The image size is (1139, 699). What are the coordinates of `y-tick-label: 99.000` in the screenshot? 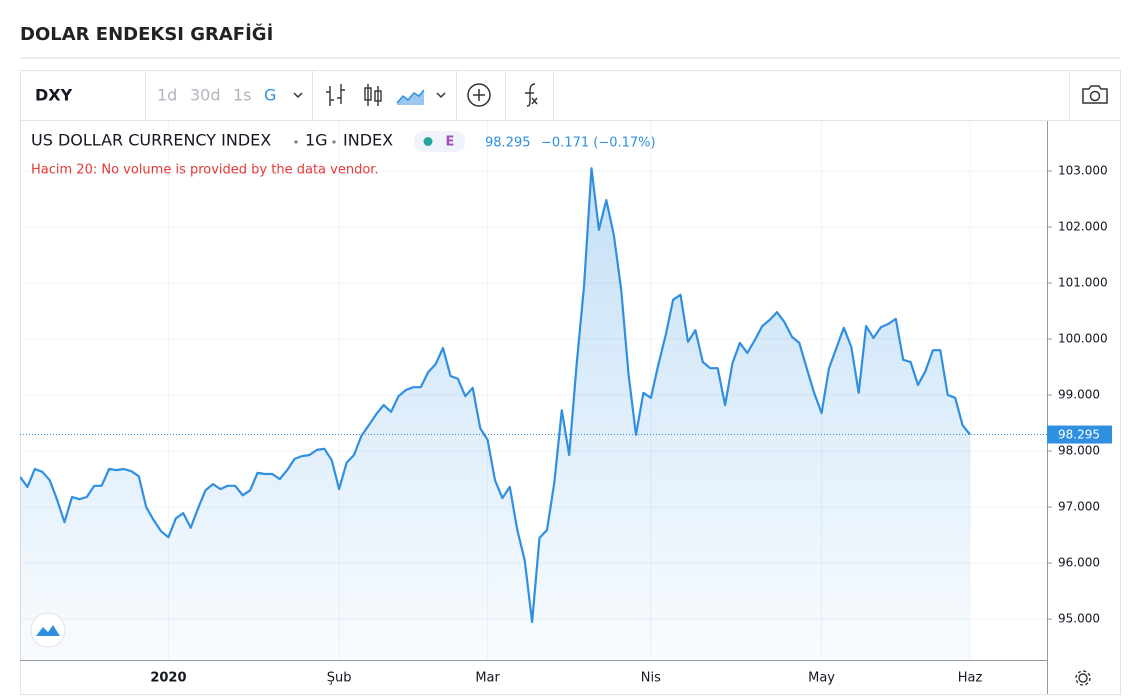 It's located at (1079, 395).